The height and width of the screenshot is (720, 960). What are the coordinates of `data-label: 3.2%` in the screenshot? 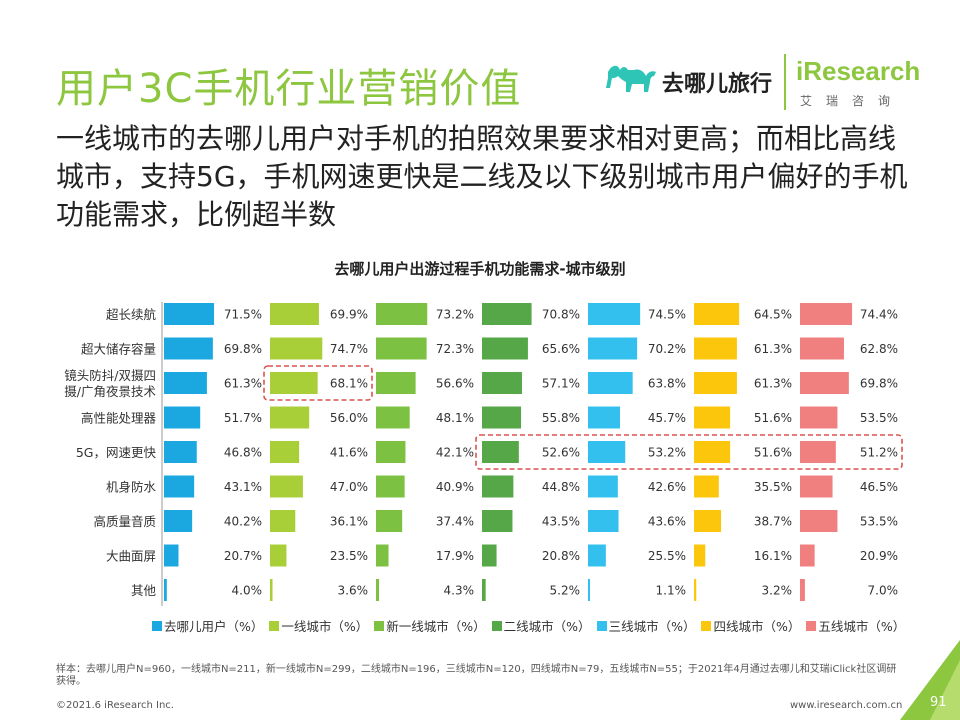 It's located at (777, 591).